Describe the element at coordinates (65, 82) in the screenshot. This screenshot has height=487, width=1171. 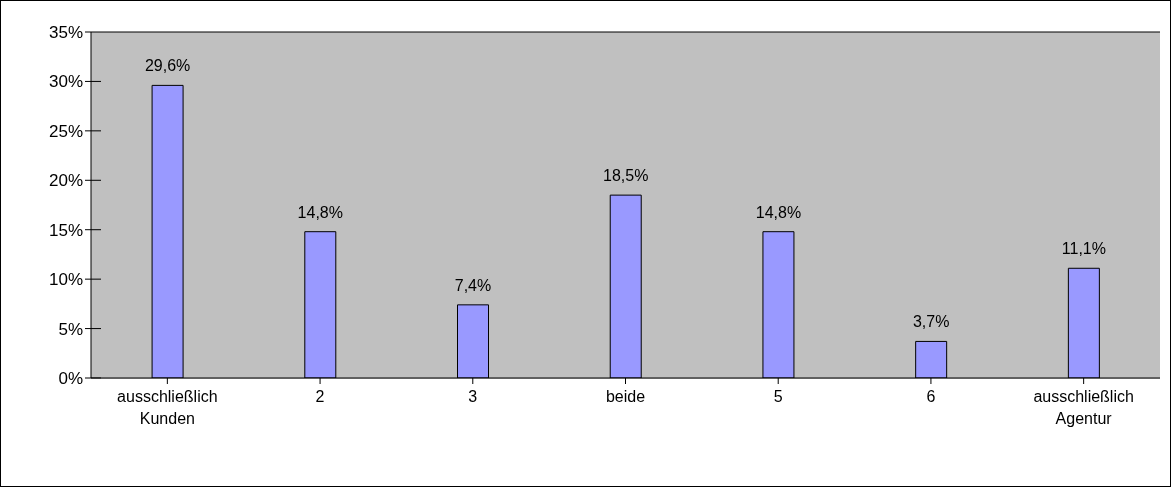
I see `y-tick-label: 30%` at that location.